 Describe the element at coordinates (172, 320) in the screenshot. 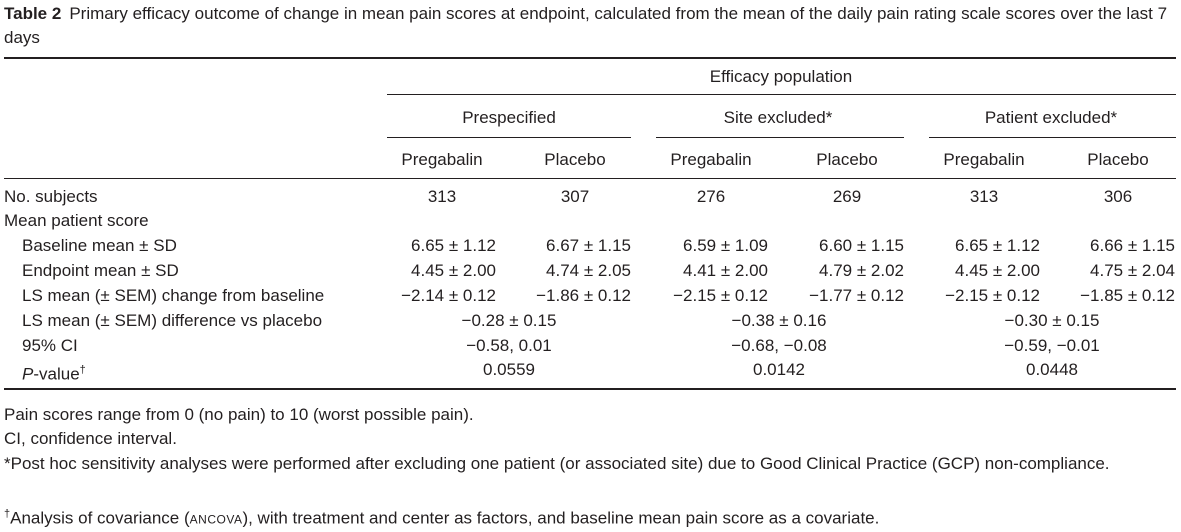

I see `row-label-ls-difference: LS mean (± SEM) difference vs placebo` at that location.